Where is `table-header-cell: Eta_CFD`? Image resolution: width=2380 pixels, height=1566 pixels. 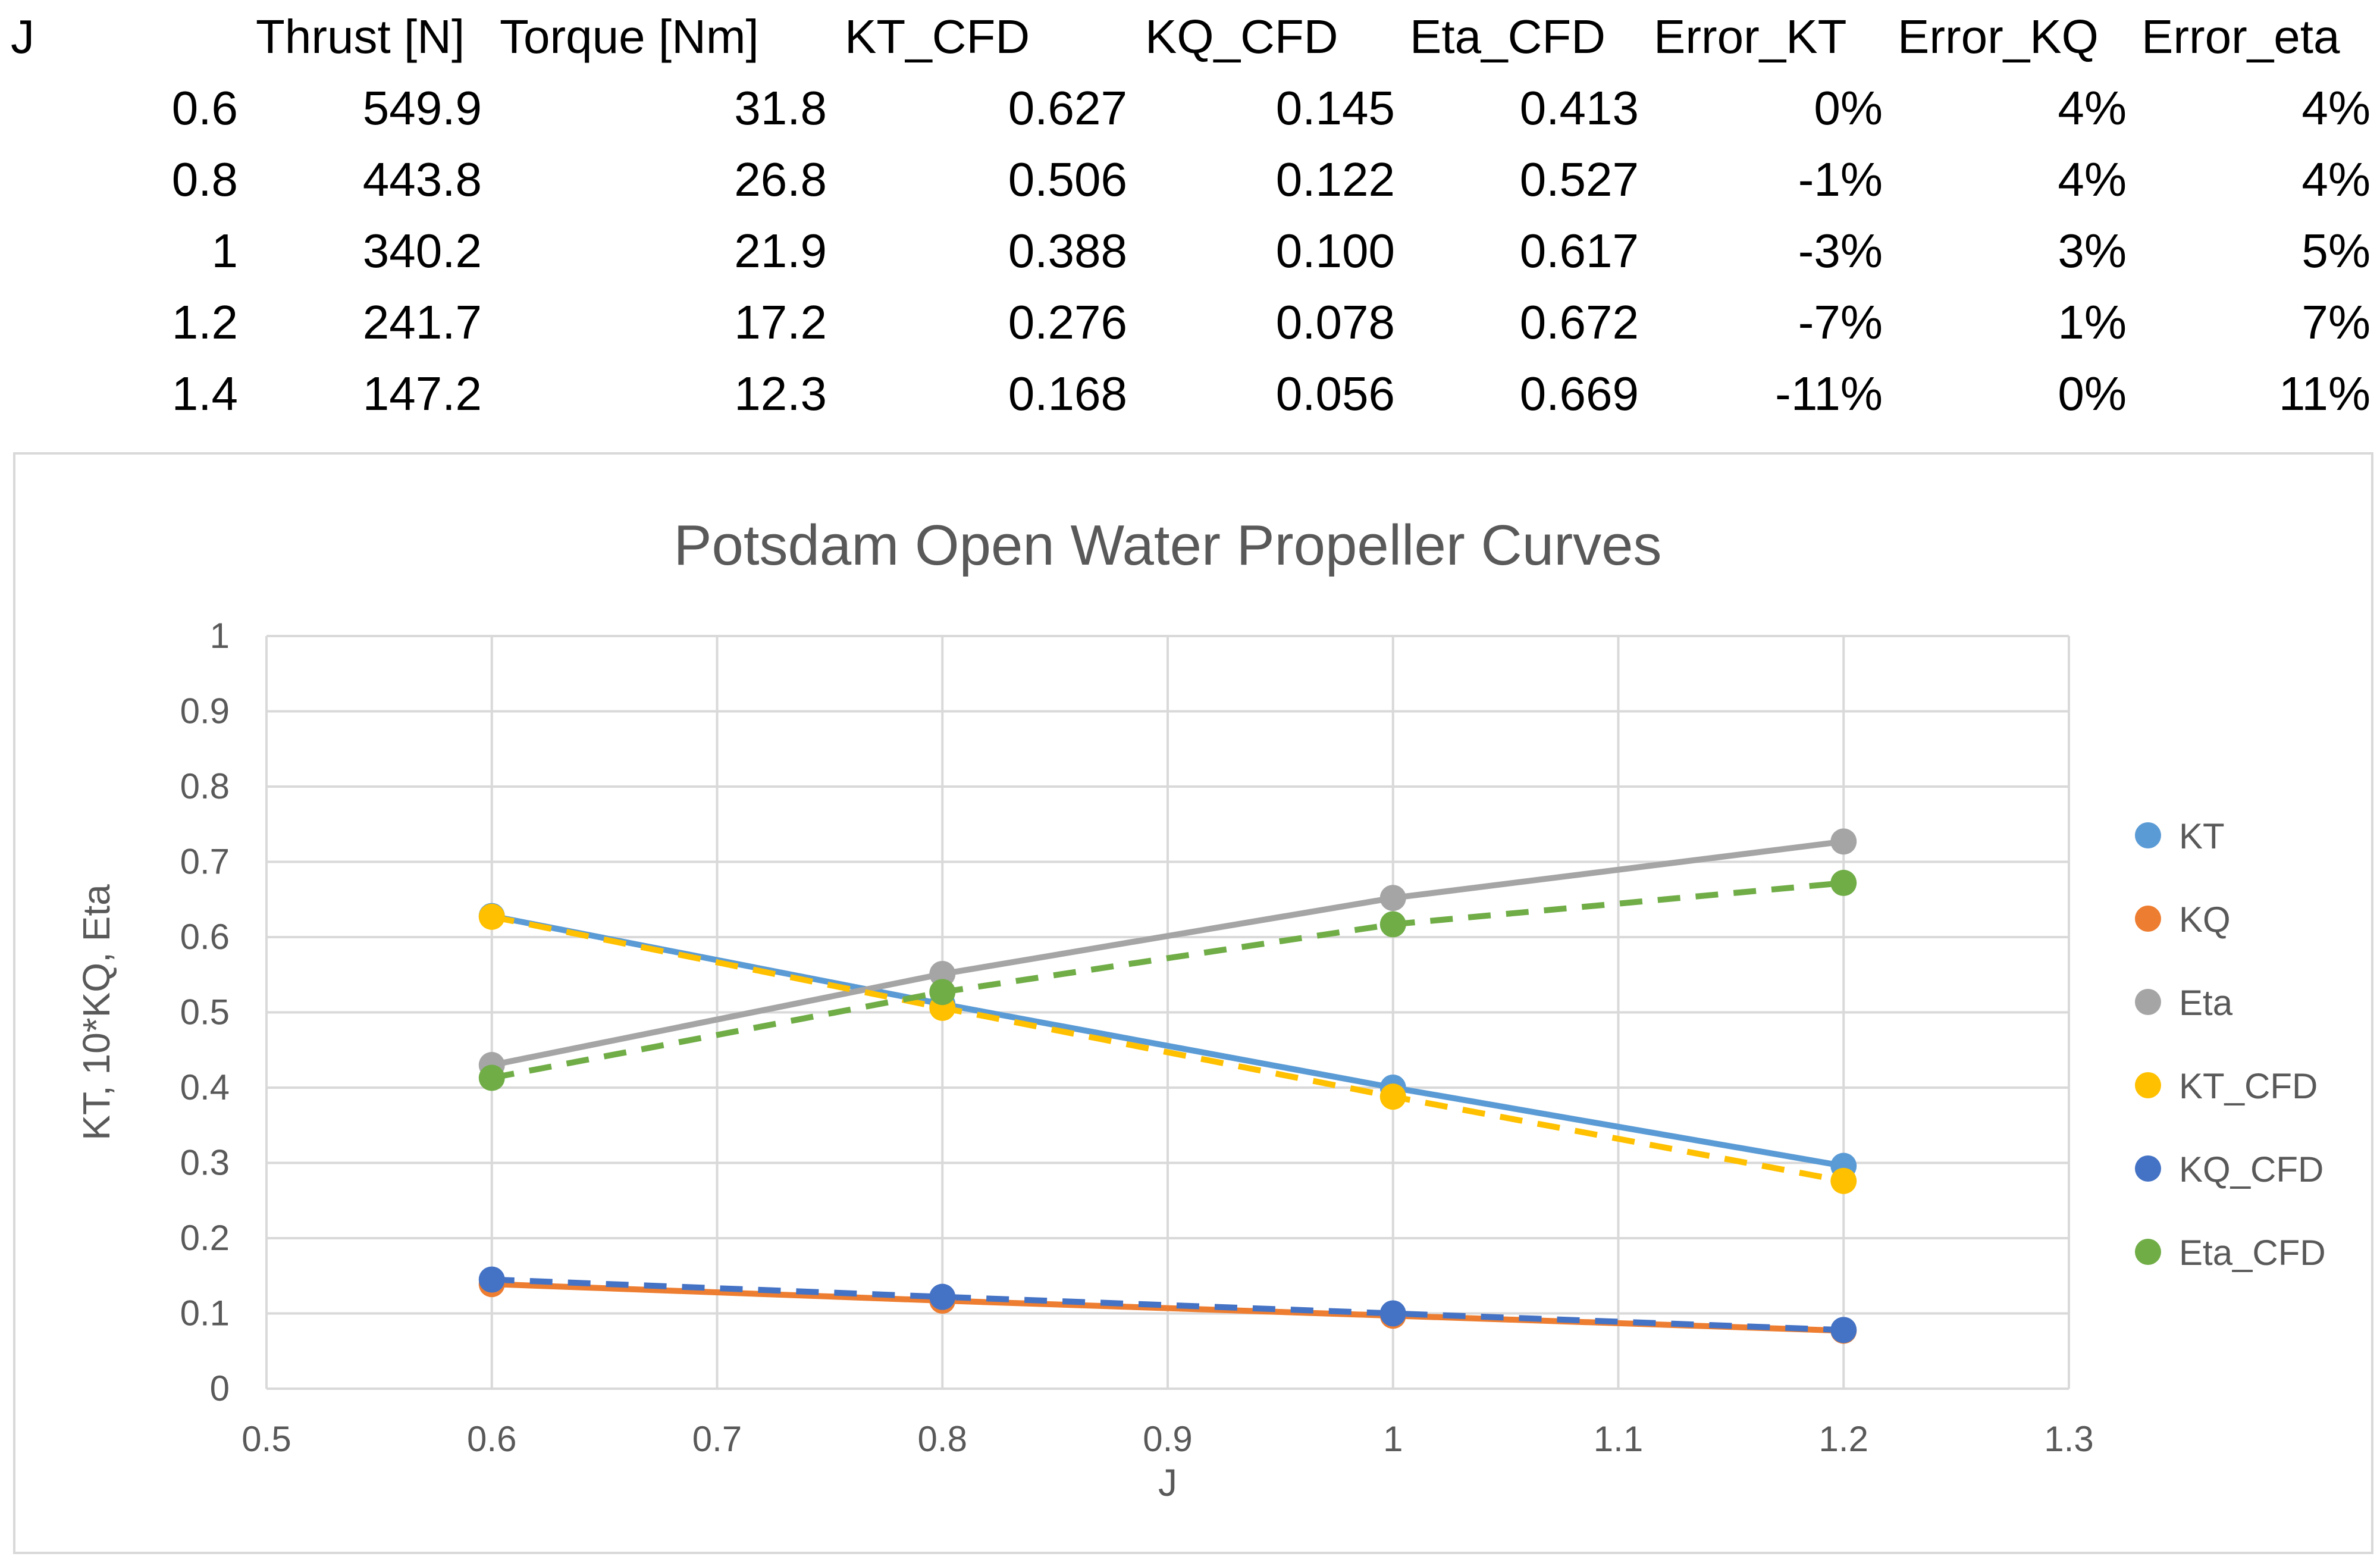
table-header-cell: Eta_CFD is located at coordinates (1508, 36).